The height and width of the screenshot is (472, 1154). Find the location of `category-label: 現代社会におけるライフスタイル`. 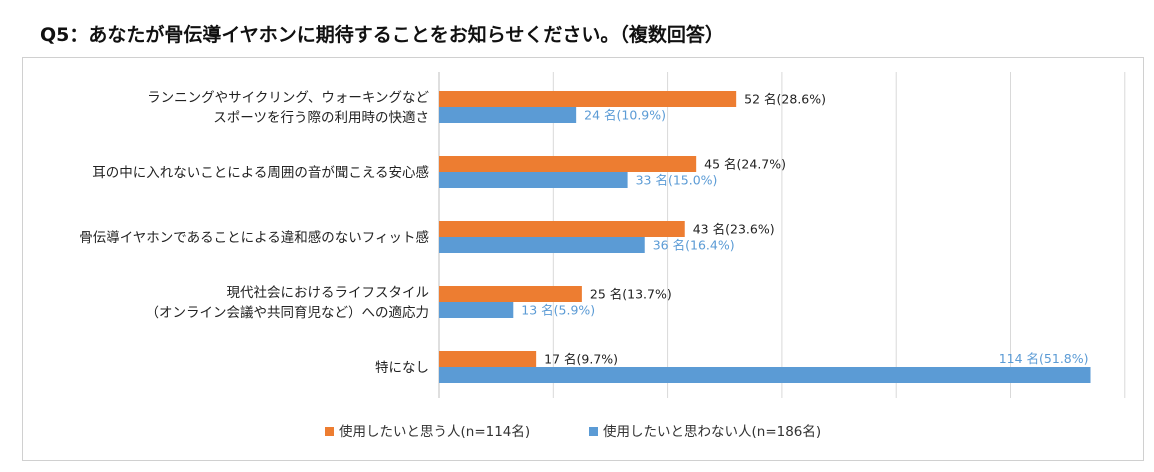

category-label: 現代社会におけるライフスタイル is located at coordinates (328, 293).